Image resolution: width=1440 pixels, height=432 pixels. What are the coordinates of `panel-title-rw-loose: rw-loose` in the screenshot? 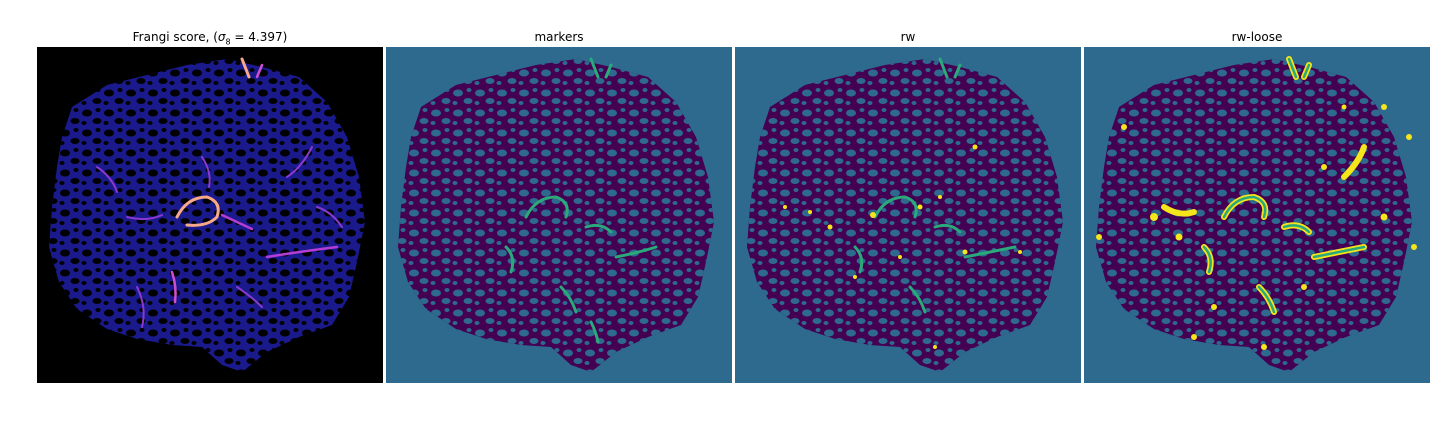 It's located at (1257, 37).